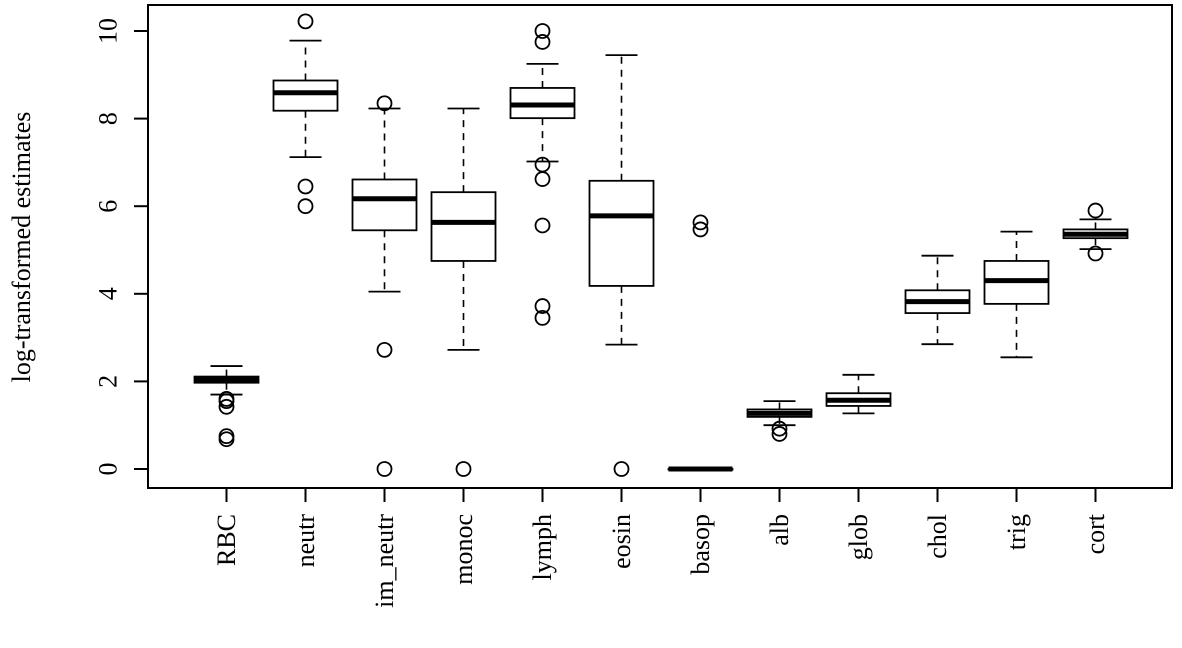 The height and width of the screenshot is (648, 1182). What do you see at coordinates (121, 247) in the screenshot?
I see `y-axis: 0 2 4 6 8 10` at bounding box center [121, 247].